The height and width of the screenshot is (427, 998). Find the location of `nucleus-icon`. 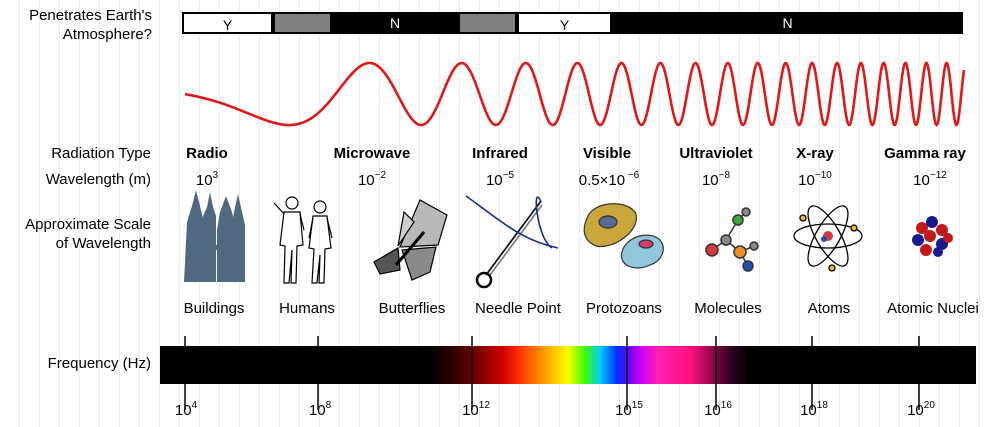

nucleus-icon is located at coordinates (932, 236).